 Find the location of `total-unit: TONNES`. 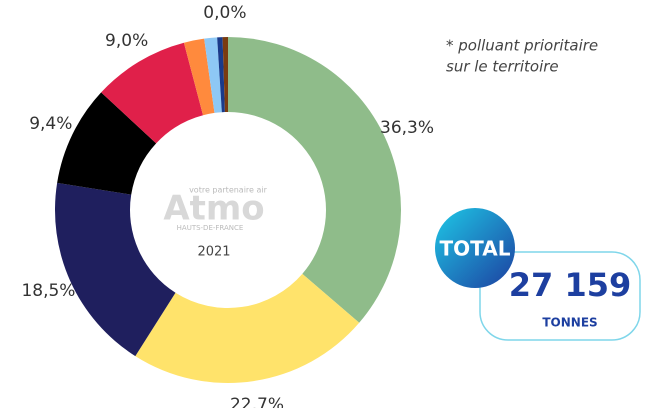

total-unit: TONNES is located at coordinates (569, 323).